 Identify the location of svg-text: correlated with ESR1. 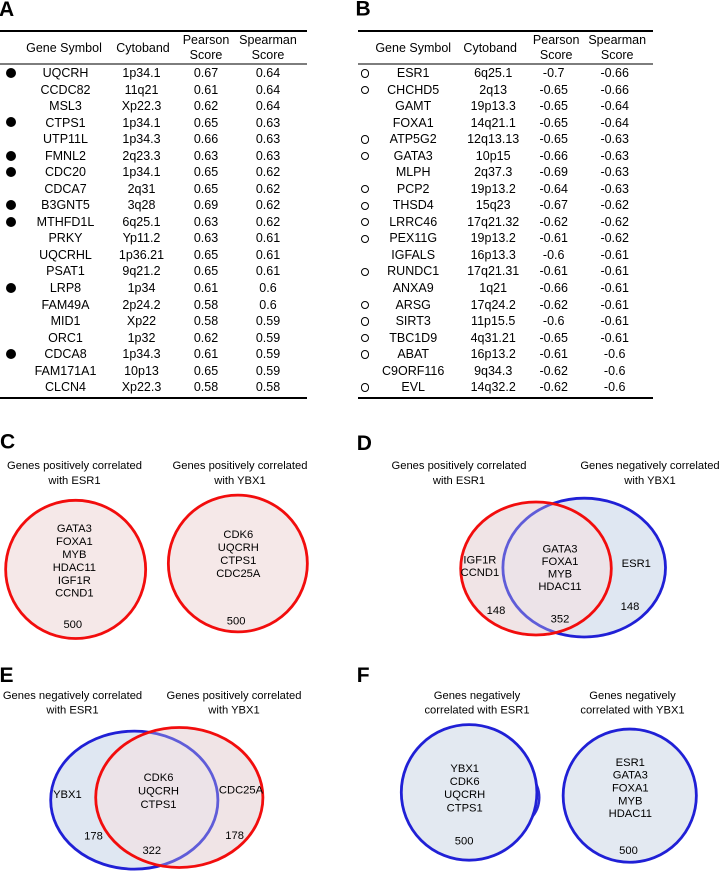
(476, 711).